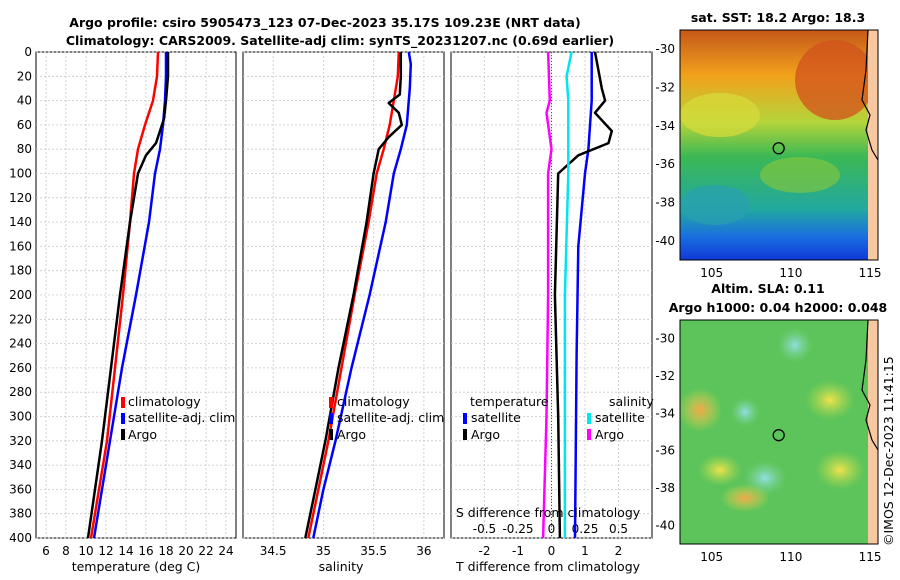 The image size is (900, 580). What do you see at coordinates (631, 401) in the screenshot?
I see `legend-heading-salinity: salinity` at bounding box center [631, 401].